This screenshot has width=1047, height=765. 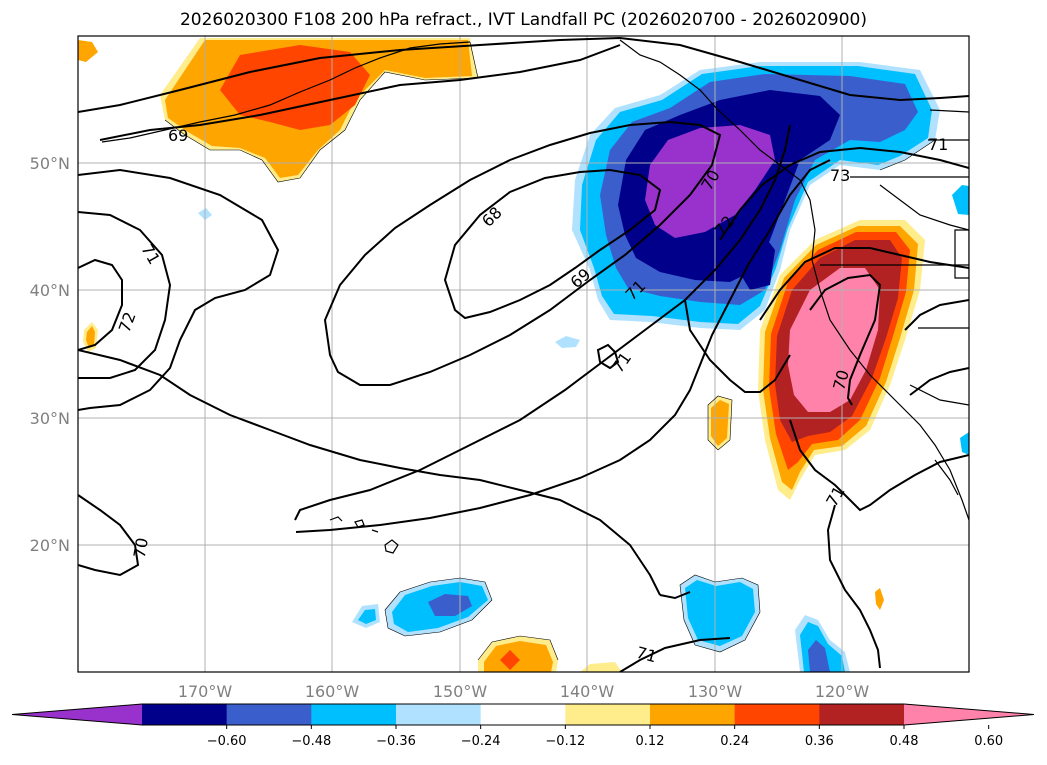 I want to click on anomaly-pnw-purple, so click(x=710, y=181).